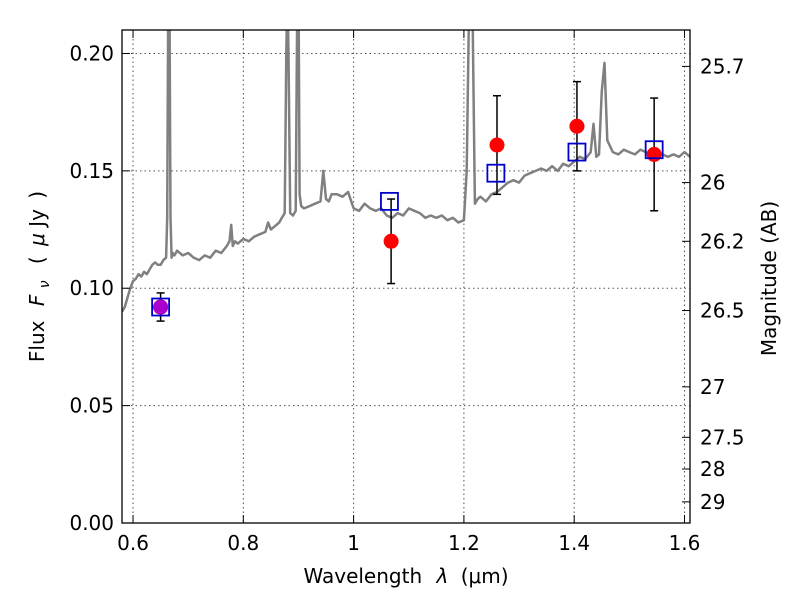  Describe the element at coordinates (685, 543) in the screenshot. I see `x-tick-label: 1.6` at that location.